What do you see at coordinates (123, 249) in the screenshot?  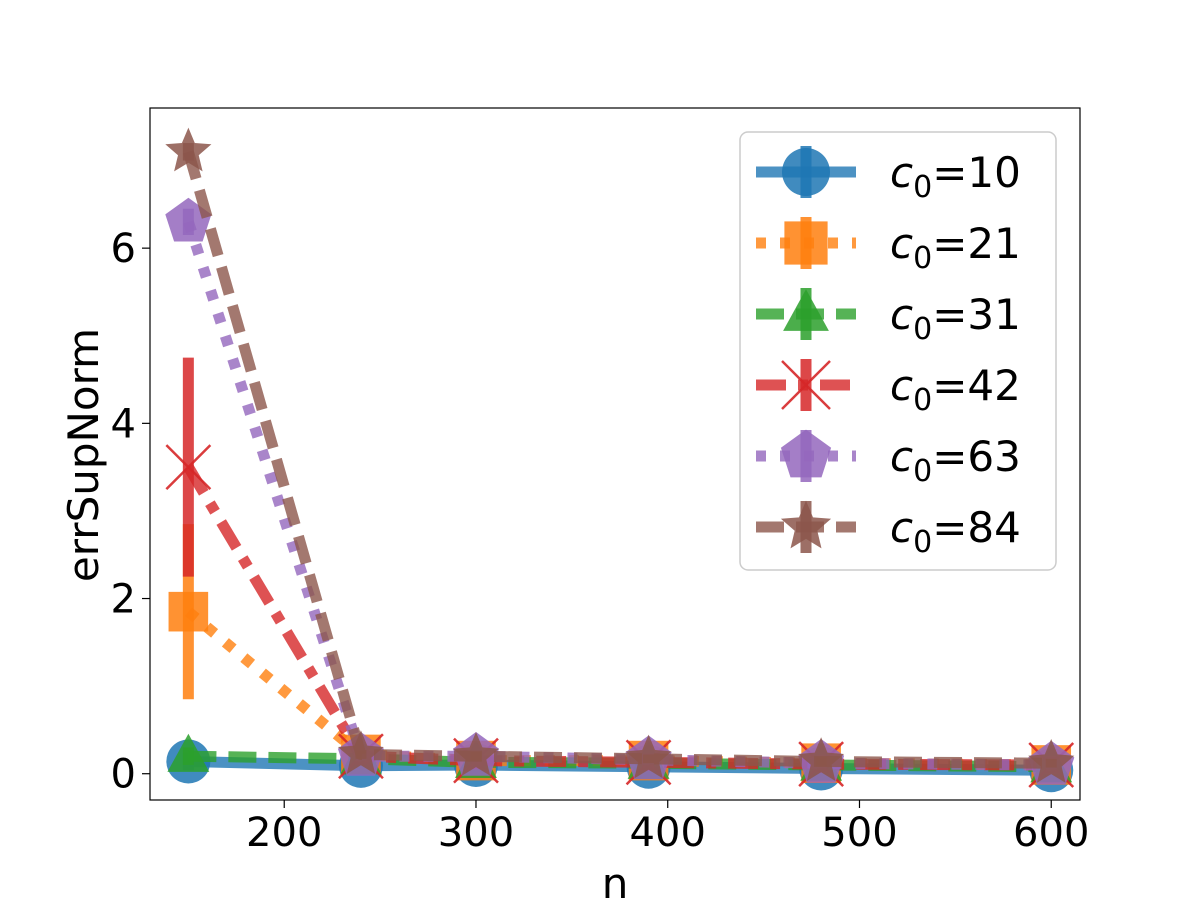 I see `y-tick-label: 6` at bounding box center [123, 249].